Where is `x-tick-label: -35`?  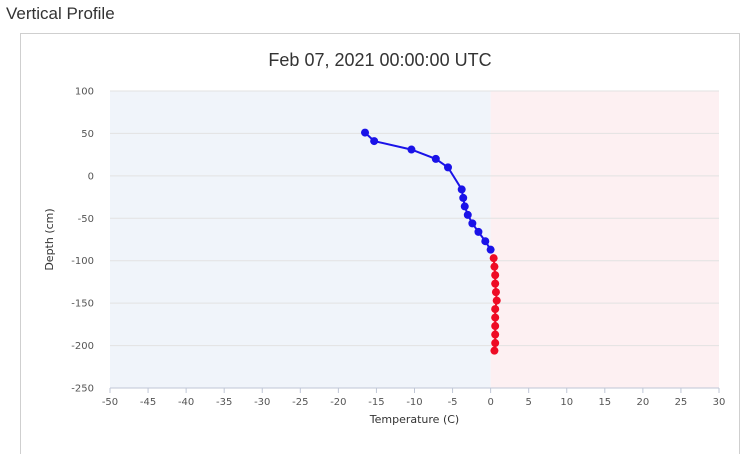
x-tick-label: -35 is located at coordinates (224, 402).